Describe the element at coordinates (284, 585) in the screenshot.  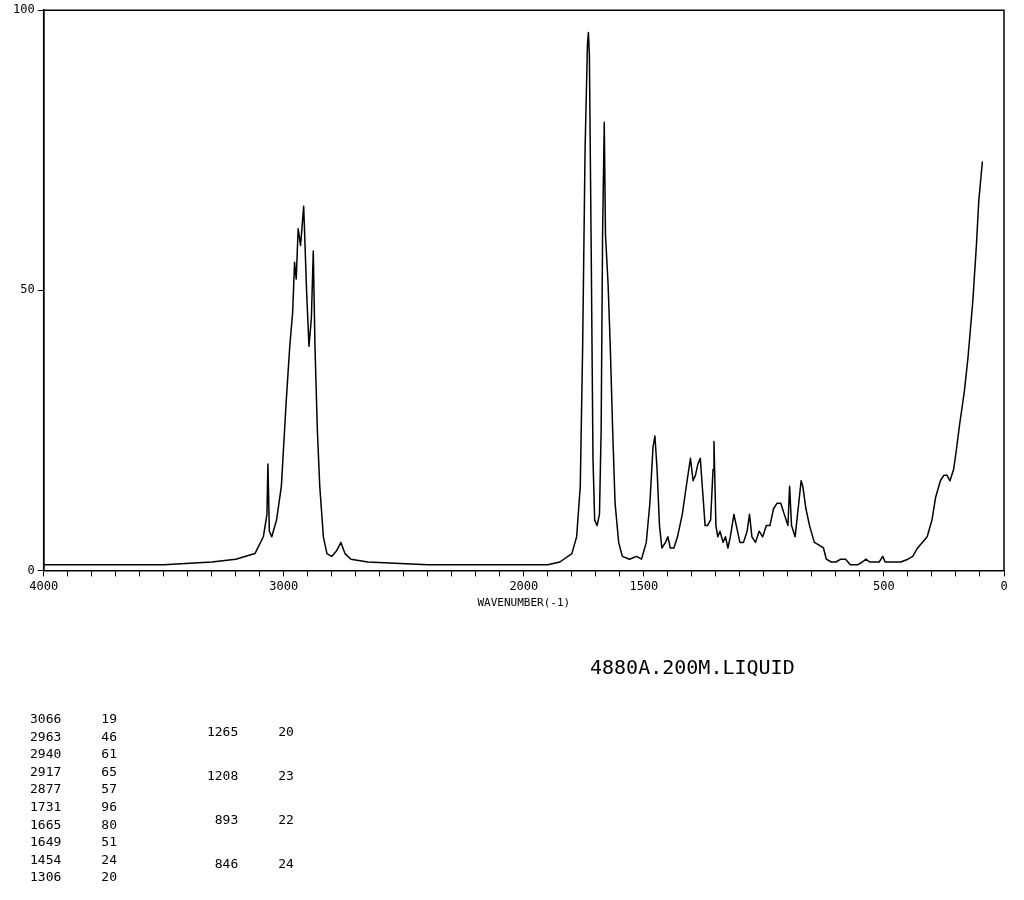
I see `x-tick-label: 3000` at that location.